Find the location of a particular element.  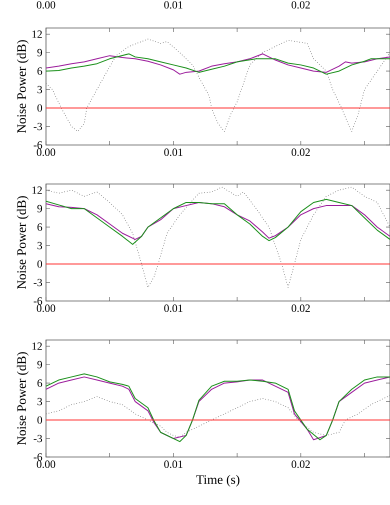

line-series is located at coordinates (218, 64).